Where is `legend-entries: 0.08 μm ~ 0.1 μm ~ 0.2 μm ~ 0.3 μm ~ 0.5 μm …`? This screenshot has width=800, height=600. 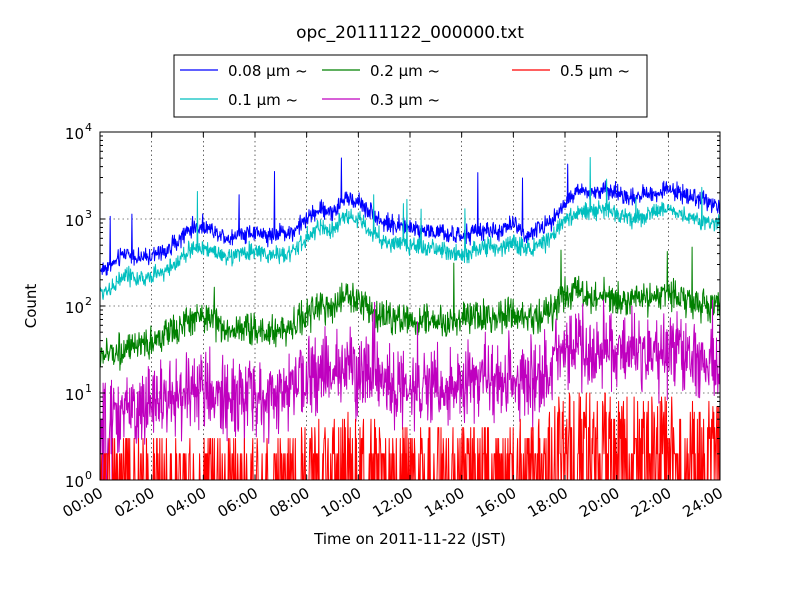 legend-entries: 0.08 μm ~ 0.1 μm ~ 0.2 μm ~ 0.3 μm ~ 0.5 μm … is located at coordinates (405, 85).